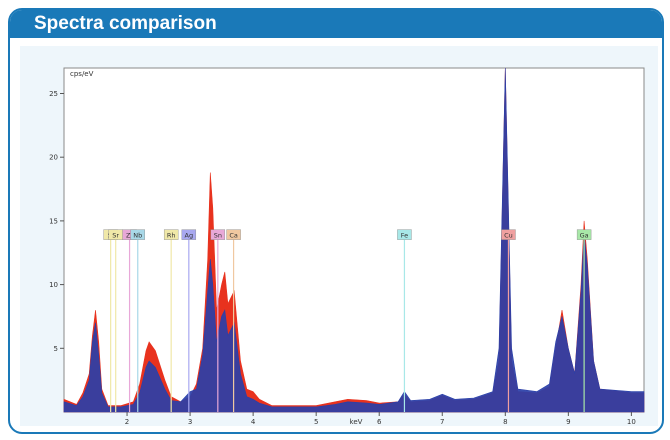 The height and width of the screenshot is (440, 670). I want to click on element-label-ca: Ca, so click(233, 236).